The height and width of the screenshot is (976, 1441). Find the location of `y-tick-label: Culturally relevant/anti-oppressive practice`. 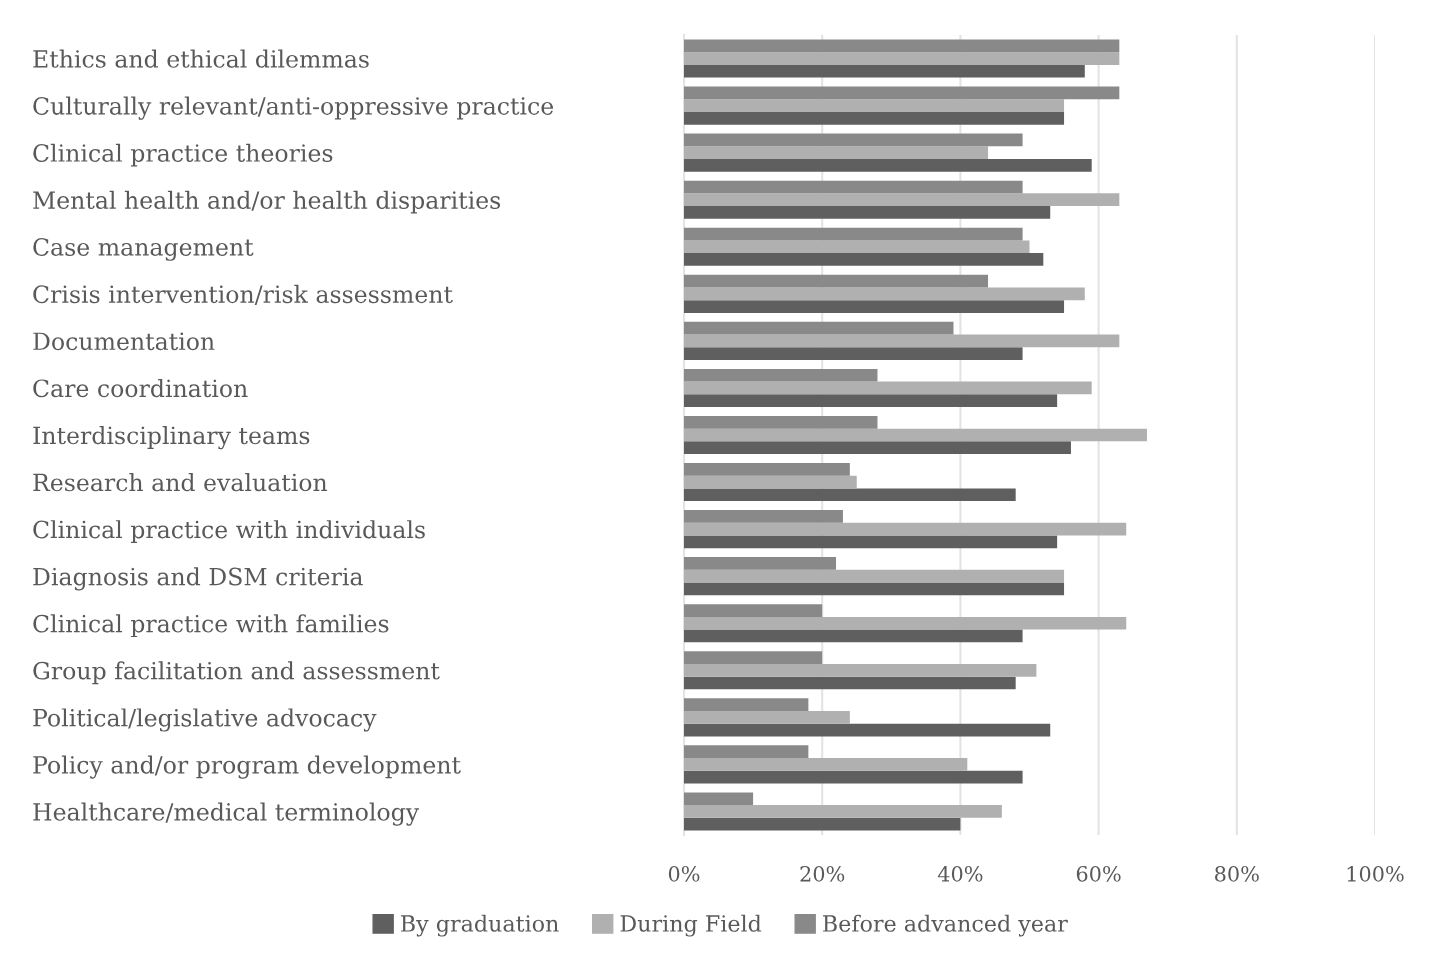

y-tick-label: Culturally relevant/anti-oppressive practice is located at coordinates (293, 108).